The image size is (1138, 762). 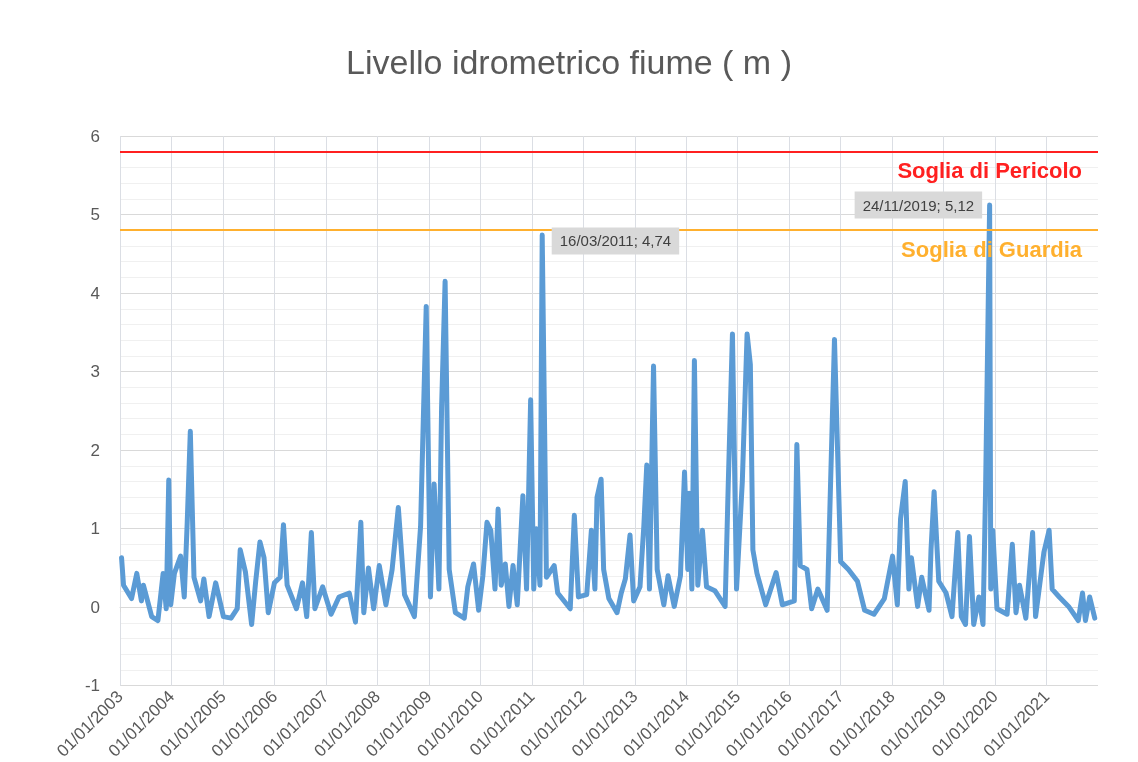 What do you see at coordinates (95, 529) in the screenshot?
I see `y-tick-label: 1` at bounding box center [95, 529].